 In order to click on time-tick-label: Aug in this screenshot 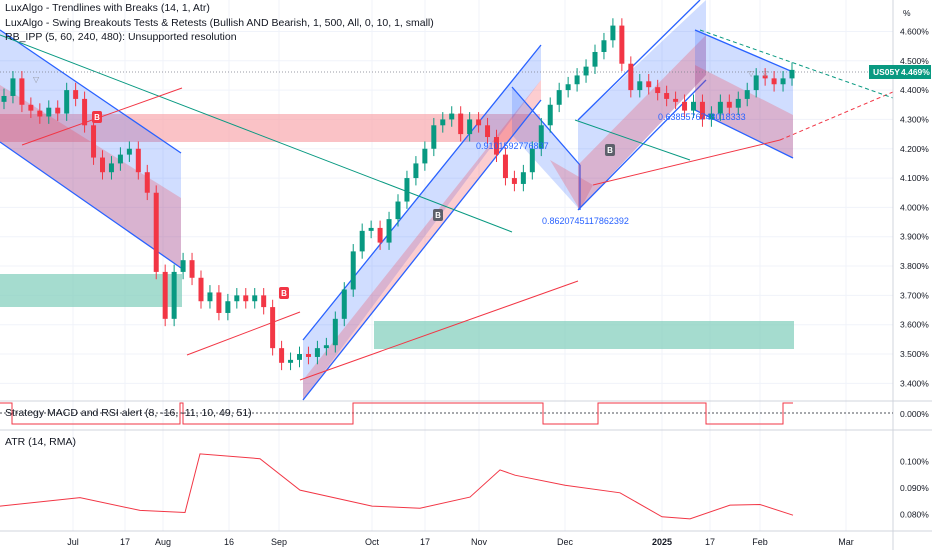, I will do `click(163, 542)`.